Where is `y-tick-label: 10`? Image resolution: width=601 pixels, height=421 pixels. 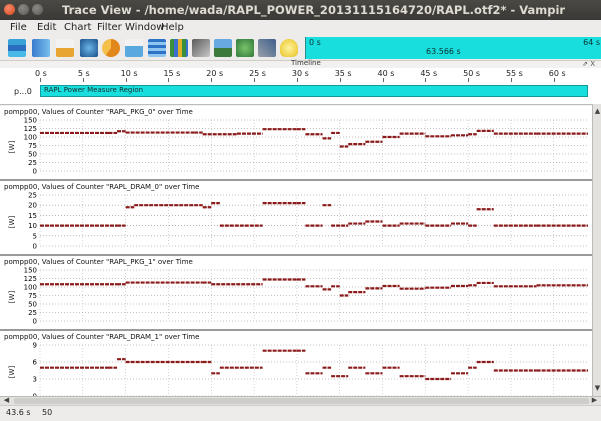
y-tick-label: 10 is located at coordinates (32, 226).